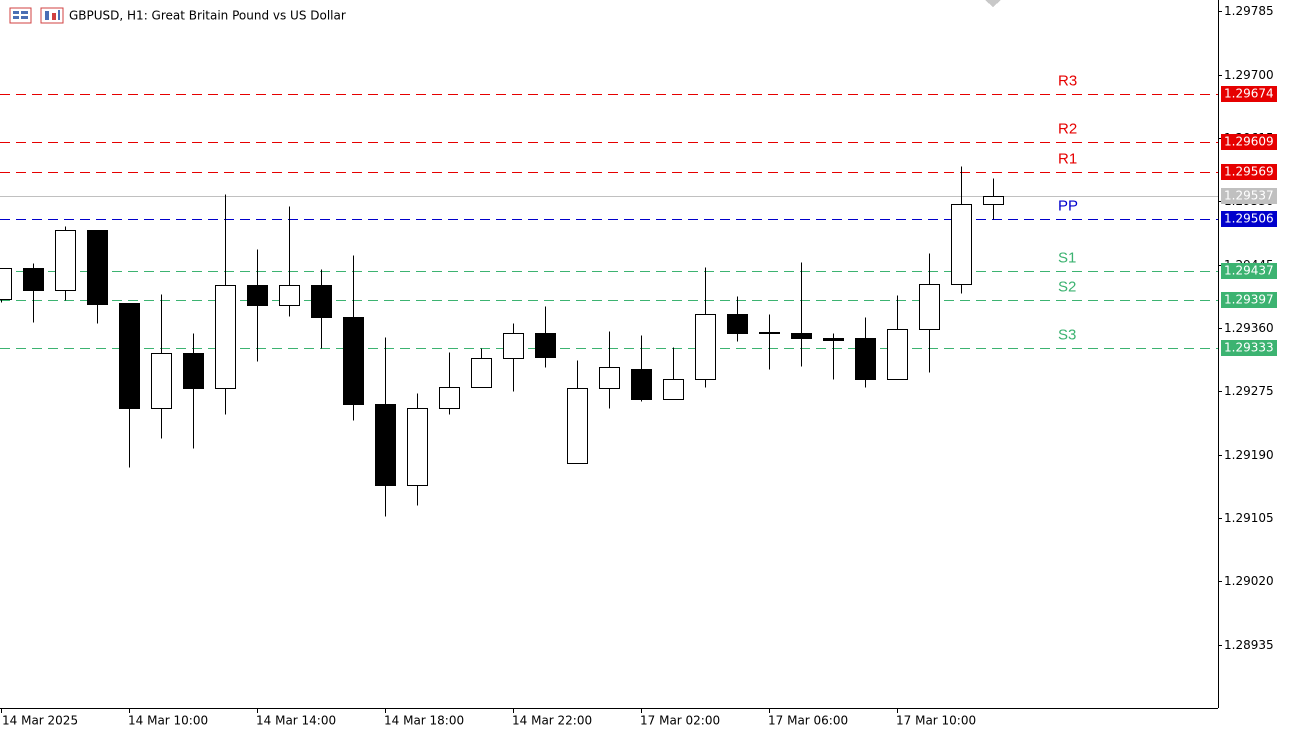  Describe the element at coordinates (1067, 257) in the screenshot. I see `pivot-level-name: S1` at that location.